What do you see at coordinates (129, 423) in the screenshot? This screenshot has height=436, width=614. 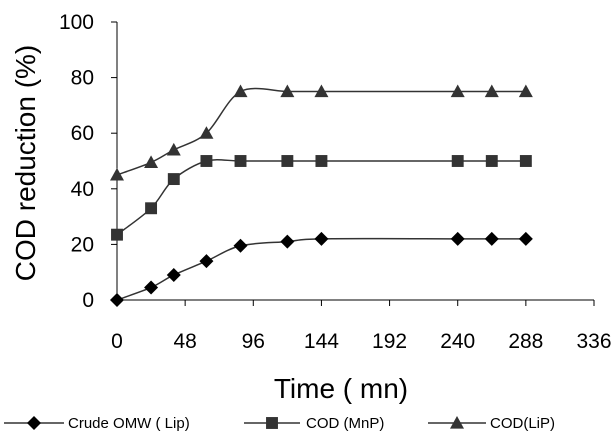 I see `legend-label: Crude OMW ( Lip)` at bounding box center [129, 423].